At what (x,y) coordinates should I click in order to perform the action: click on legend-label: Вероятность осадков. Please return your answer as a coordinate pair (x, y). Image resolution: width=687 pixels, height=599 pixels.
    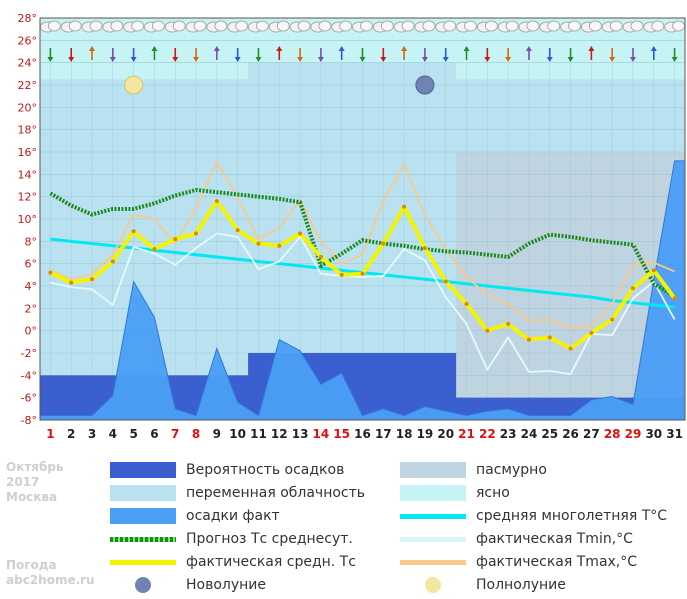
    Looking at the image, I should click on (265, 470).